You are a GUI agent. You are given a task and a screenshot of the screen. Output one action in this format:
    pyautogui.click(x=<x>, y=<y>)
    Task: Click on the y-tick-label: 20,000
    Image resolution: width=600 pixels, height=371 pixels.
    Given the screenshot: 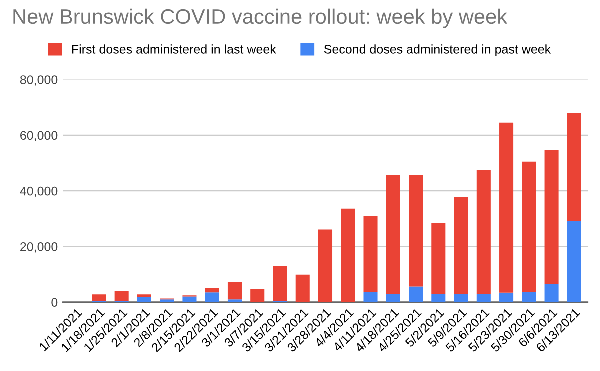 What is the action you would take?
    pyautogui.click(x=39, y=247)
    